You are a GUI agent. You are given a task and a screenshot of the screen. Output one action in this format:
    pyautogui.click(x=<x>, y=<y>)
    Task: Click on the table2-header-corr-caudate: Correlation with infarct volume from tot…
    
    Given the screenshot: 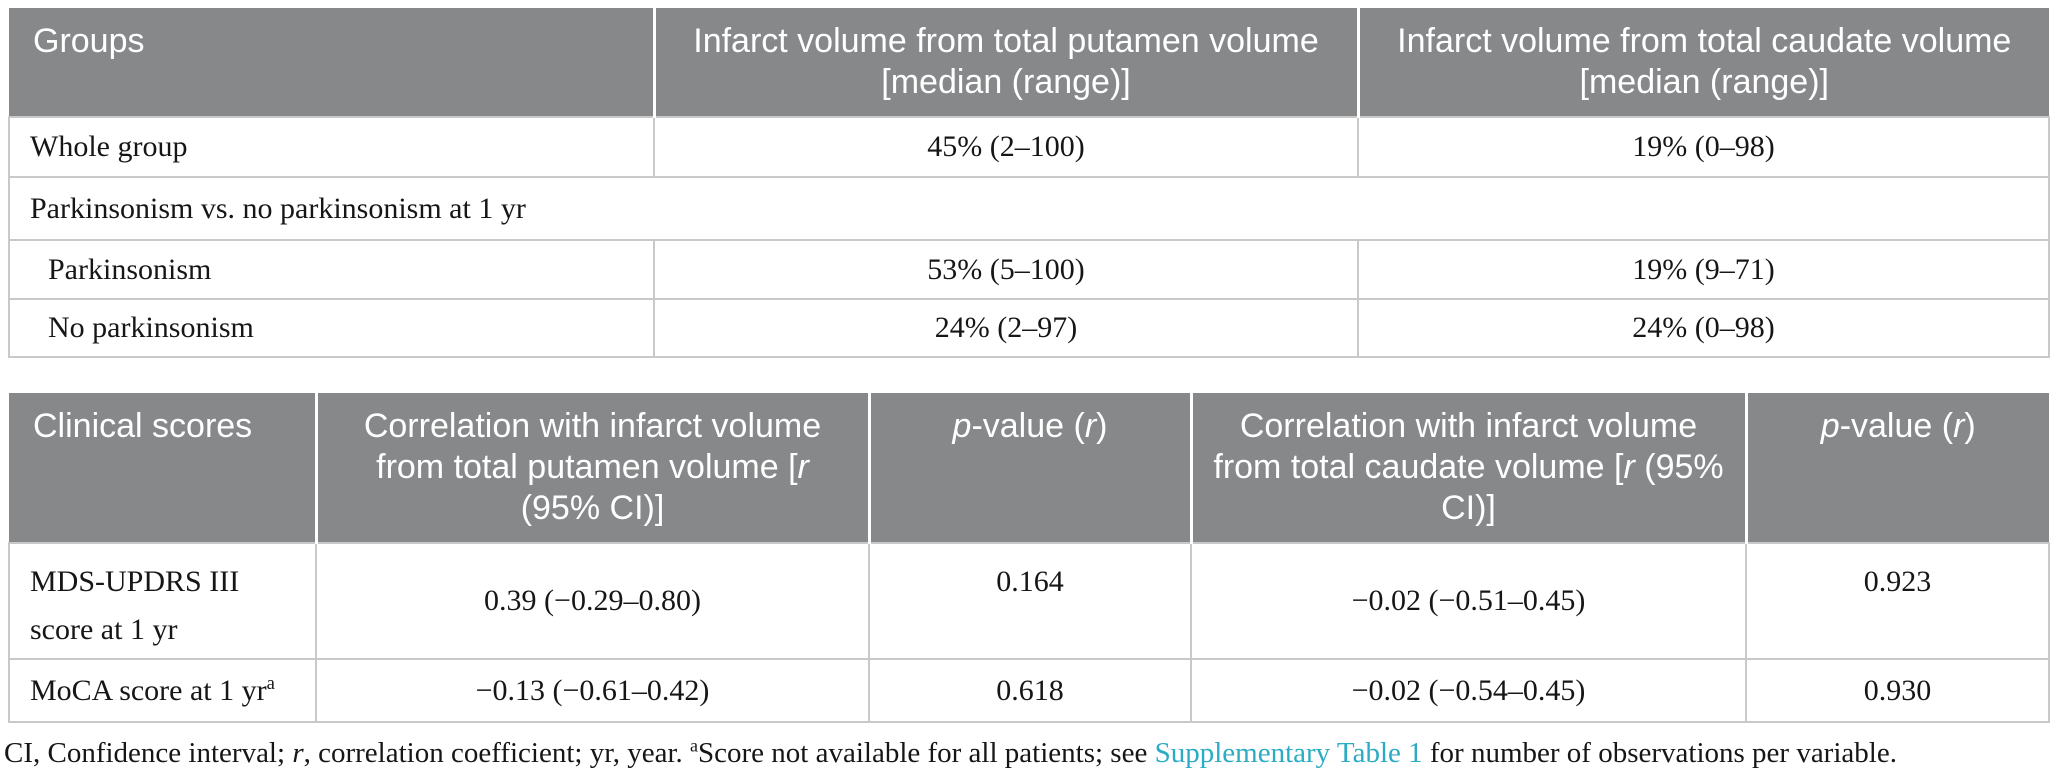 What is the action you would take?
    pyautogui.click(x=1467, y=468)
    